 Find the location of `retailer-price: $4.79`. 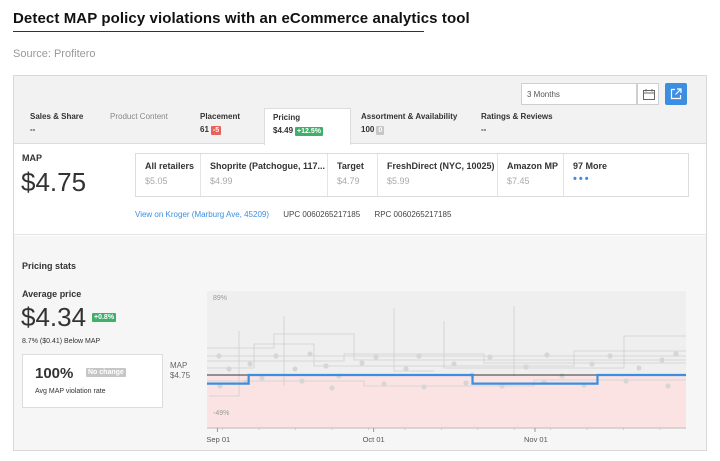

retailer-price: $4.79 is located at coordinates (348, 181).